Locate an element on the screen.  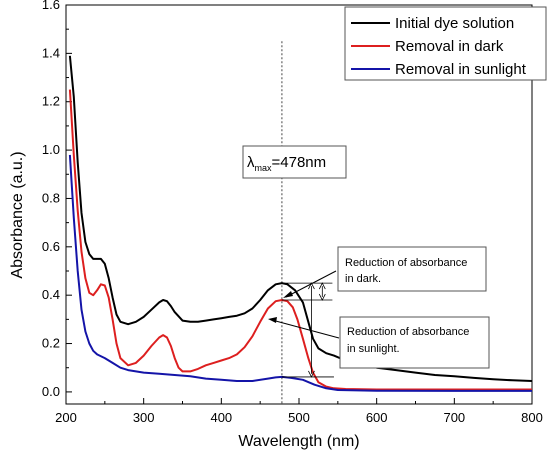
sunlight-reduction-arrow-head-top is located at coordinates (311, 286).